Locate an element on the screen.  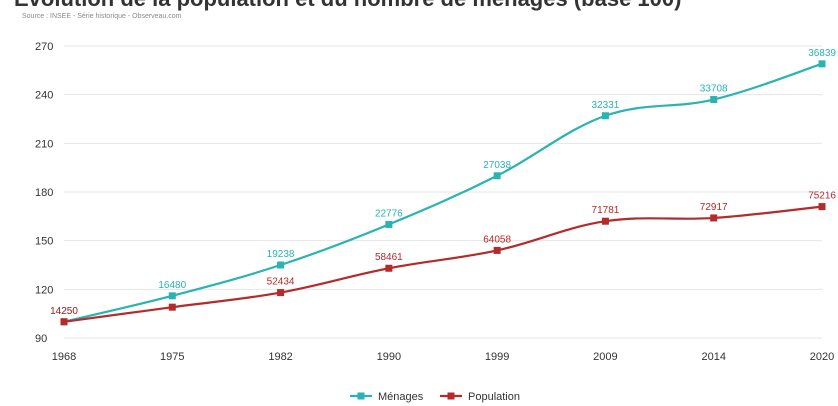
y-tick-label: 210 is located at coordinates (44, 144).